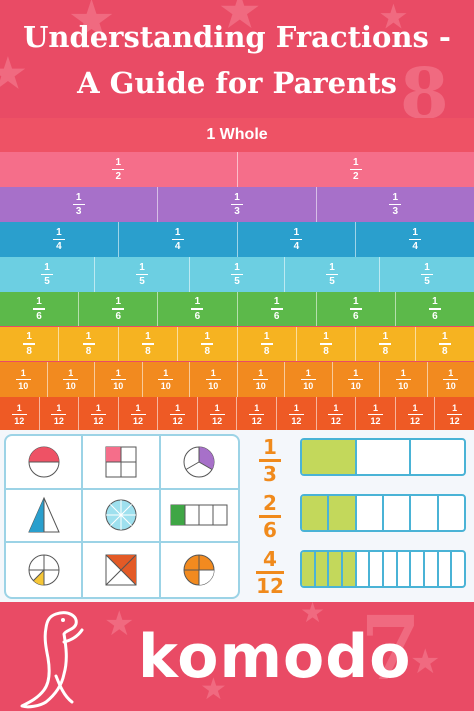  Describe the element at coordinates (52, 660) in the screenshot. I see `komodo-dragon-mascot-icon` at that location.